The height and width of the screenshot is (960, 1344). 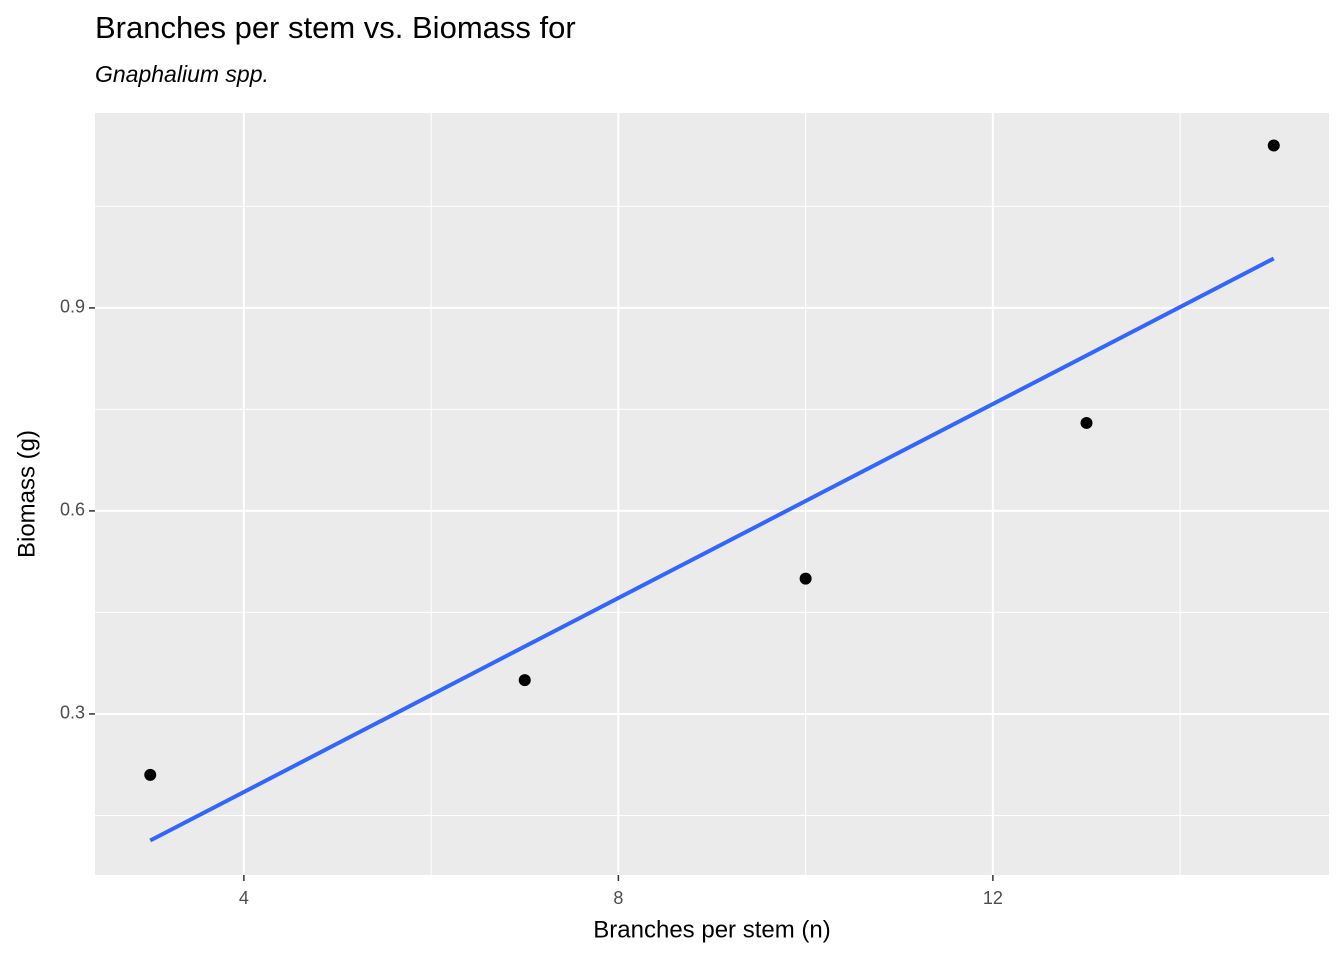 I want to click on chart-subtitle: Gnaphalium spp., so click(x=182, y=74).